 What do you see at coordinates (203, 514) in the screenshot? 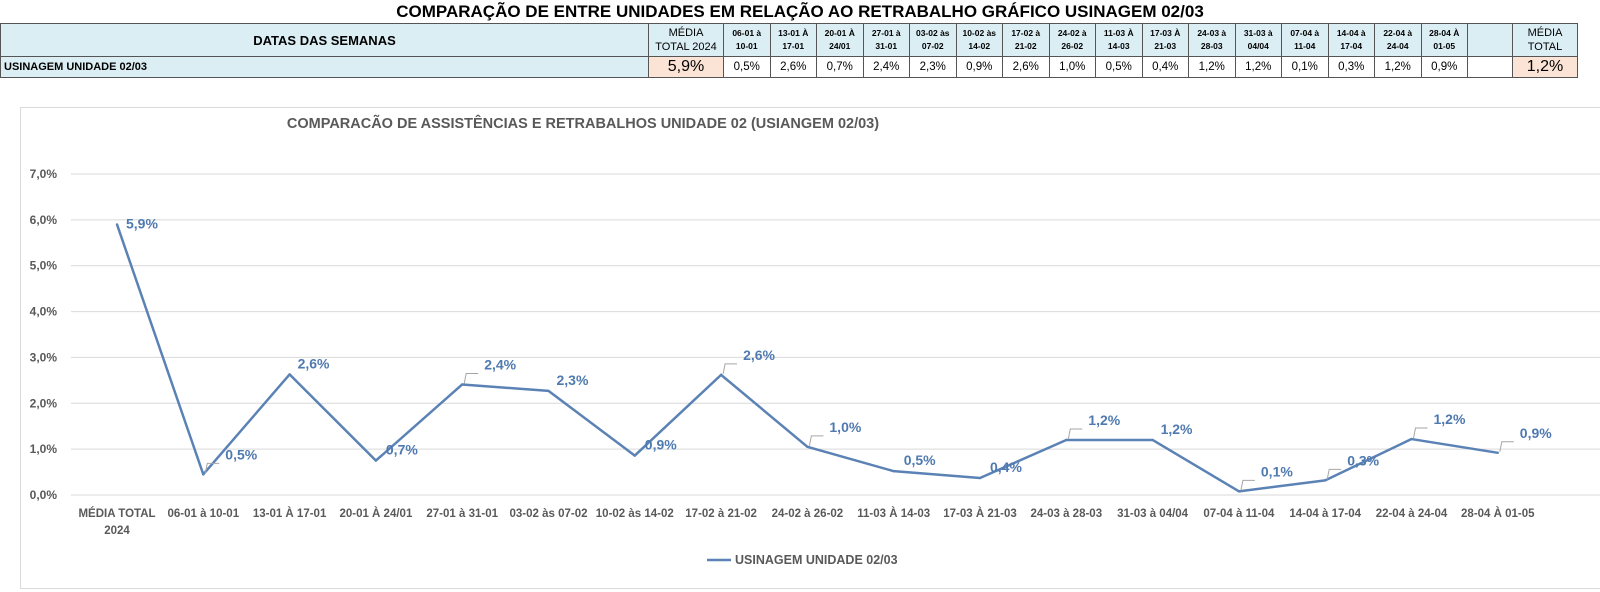
I see `x-tick-label: 06-01 à 10-01` at bounding box center [203, 514].